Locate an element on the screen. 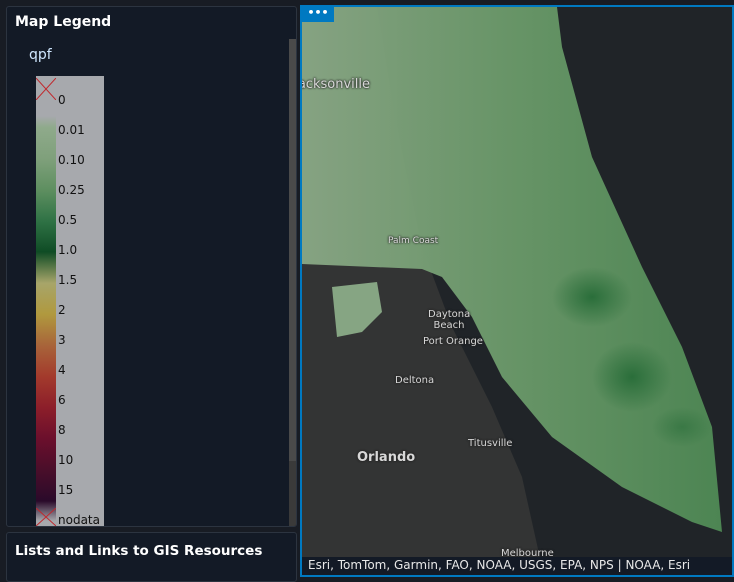 This screenshot has height=582, width=734. color-ramp is located at coordinates (46, 308).